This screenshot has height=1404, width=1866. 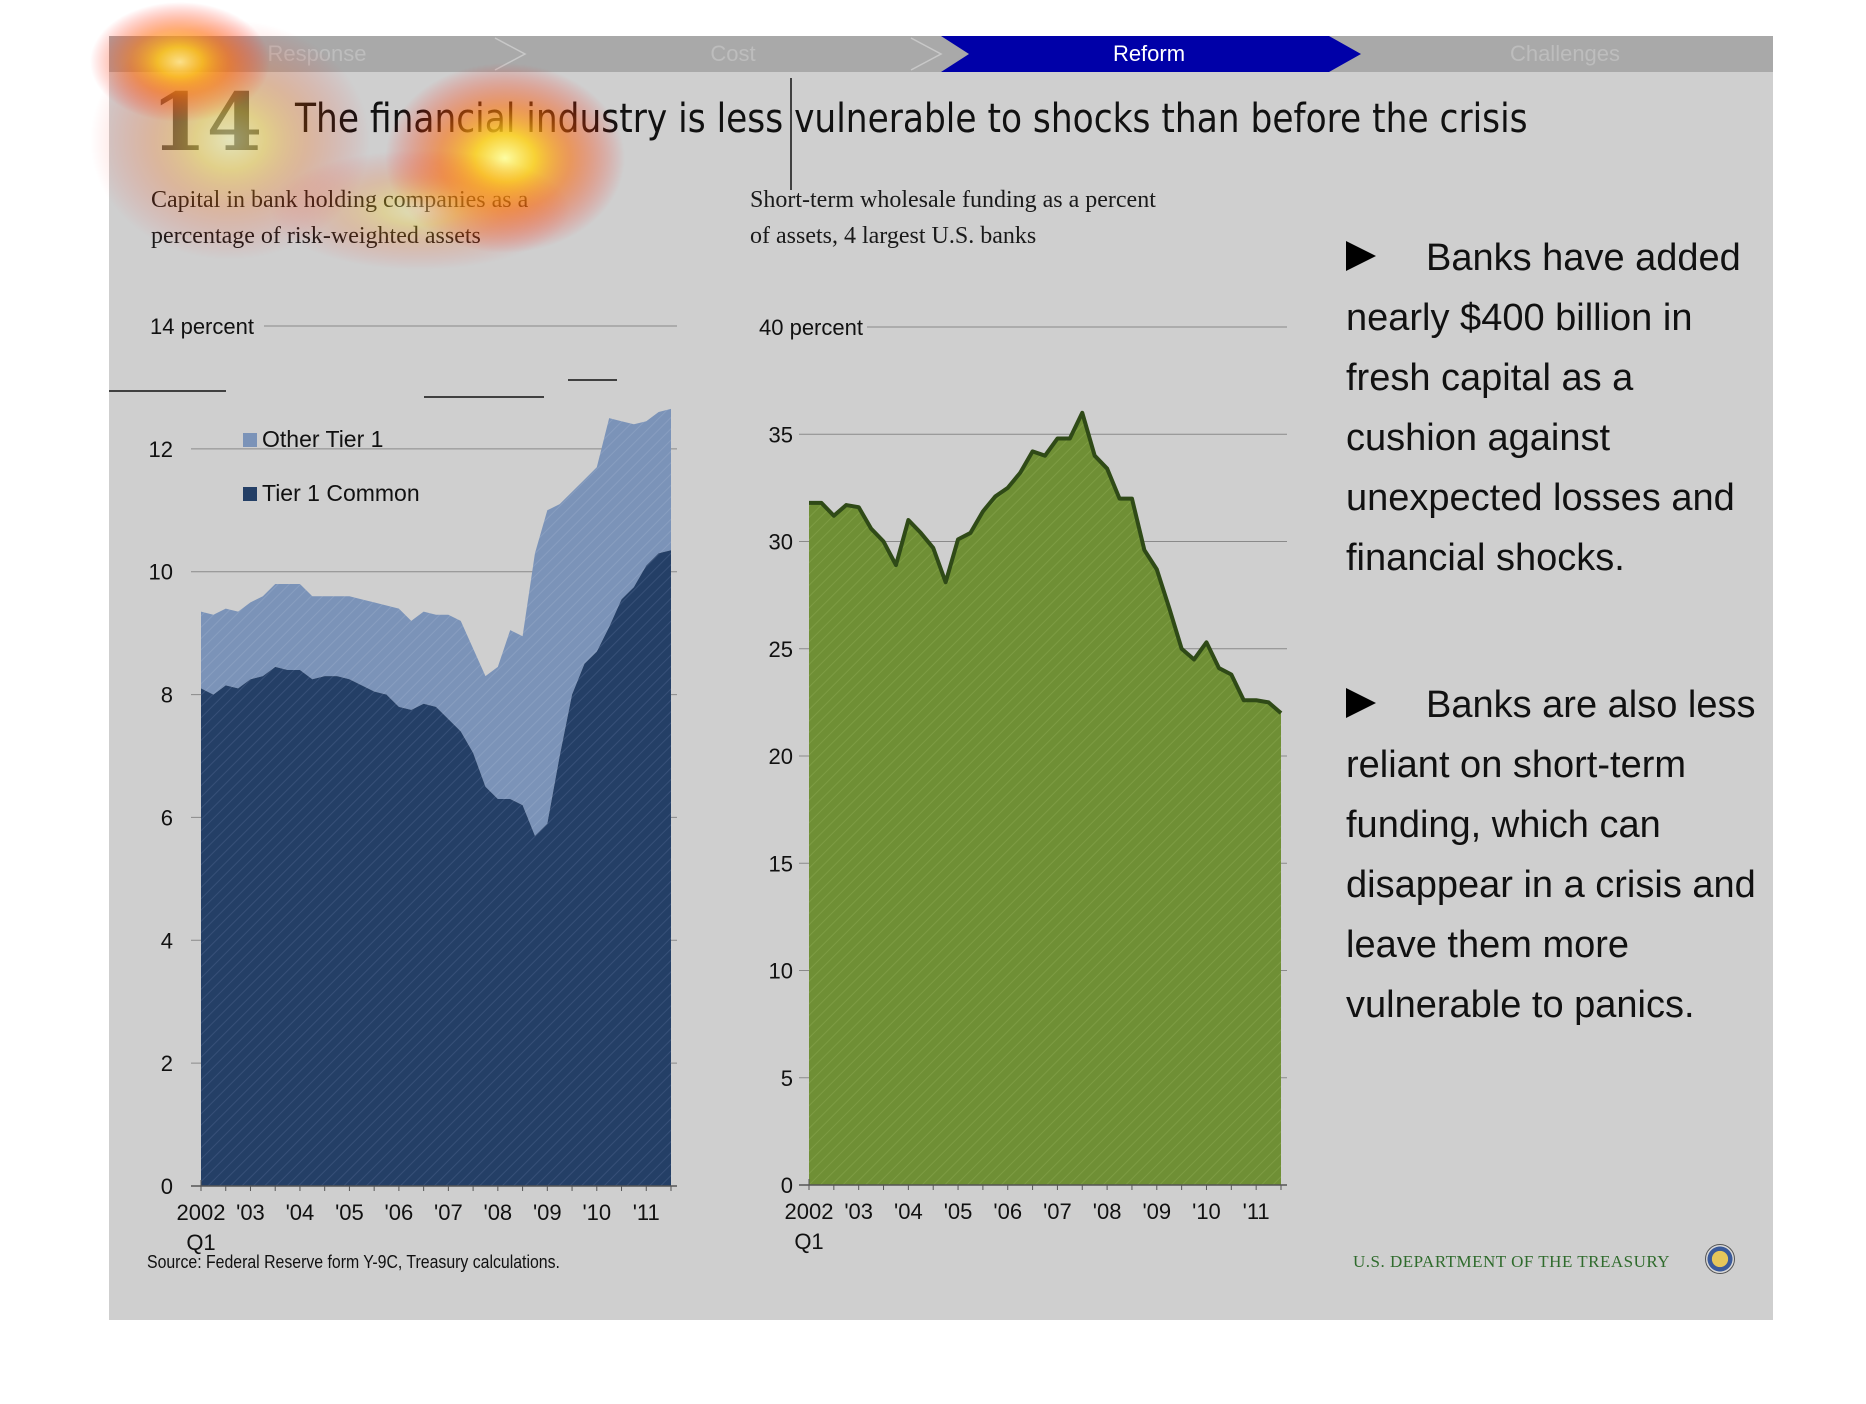 I want to click on y-tick-label: 30, so click(x=781, y=542).